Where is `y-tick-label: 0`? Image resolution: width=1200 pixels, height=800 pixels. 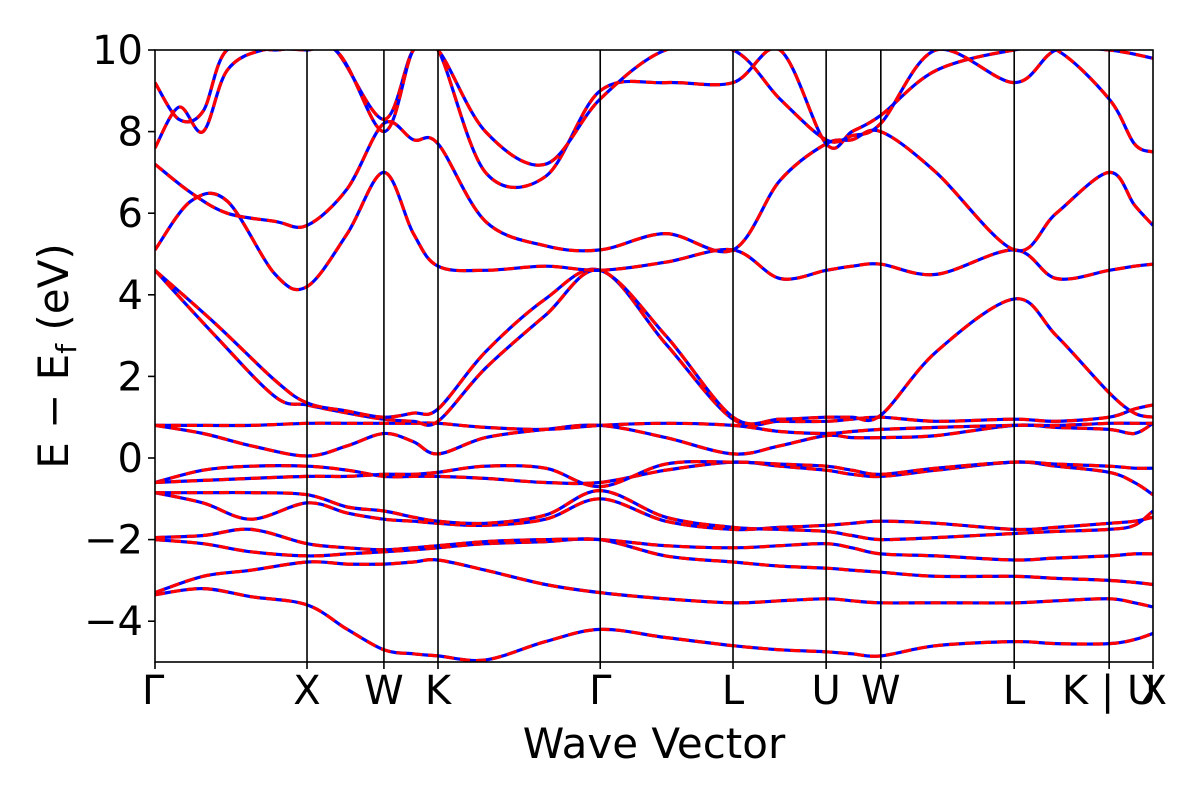
y-tick-label: 0 is located at coordinates (130, 459).